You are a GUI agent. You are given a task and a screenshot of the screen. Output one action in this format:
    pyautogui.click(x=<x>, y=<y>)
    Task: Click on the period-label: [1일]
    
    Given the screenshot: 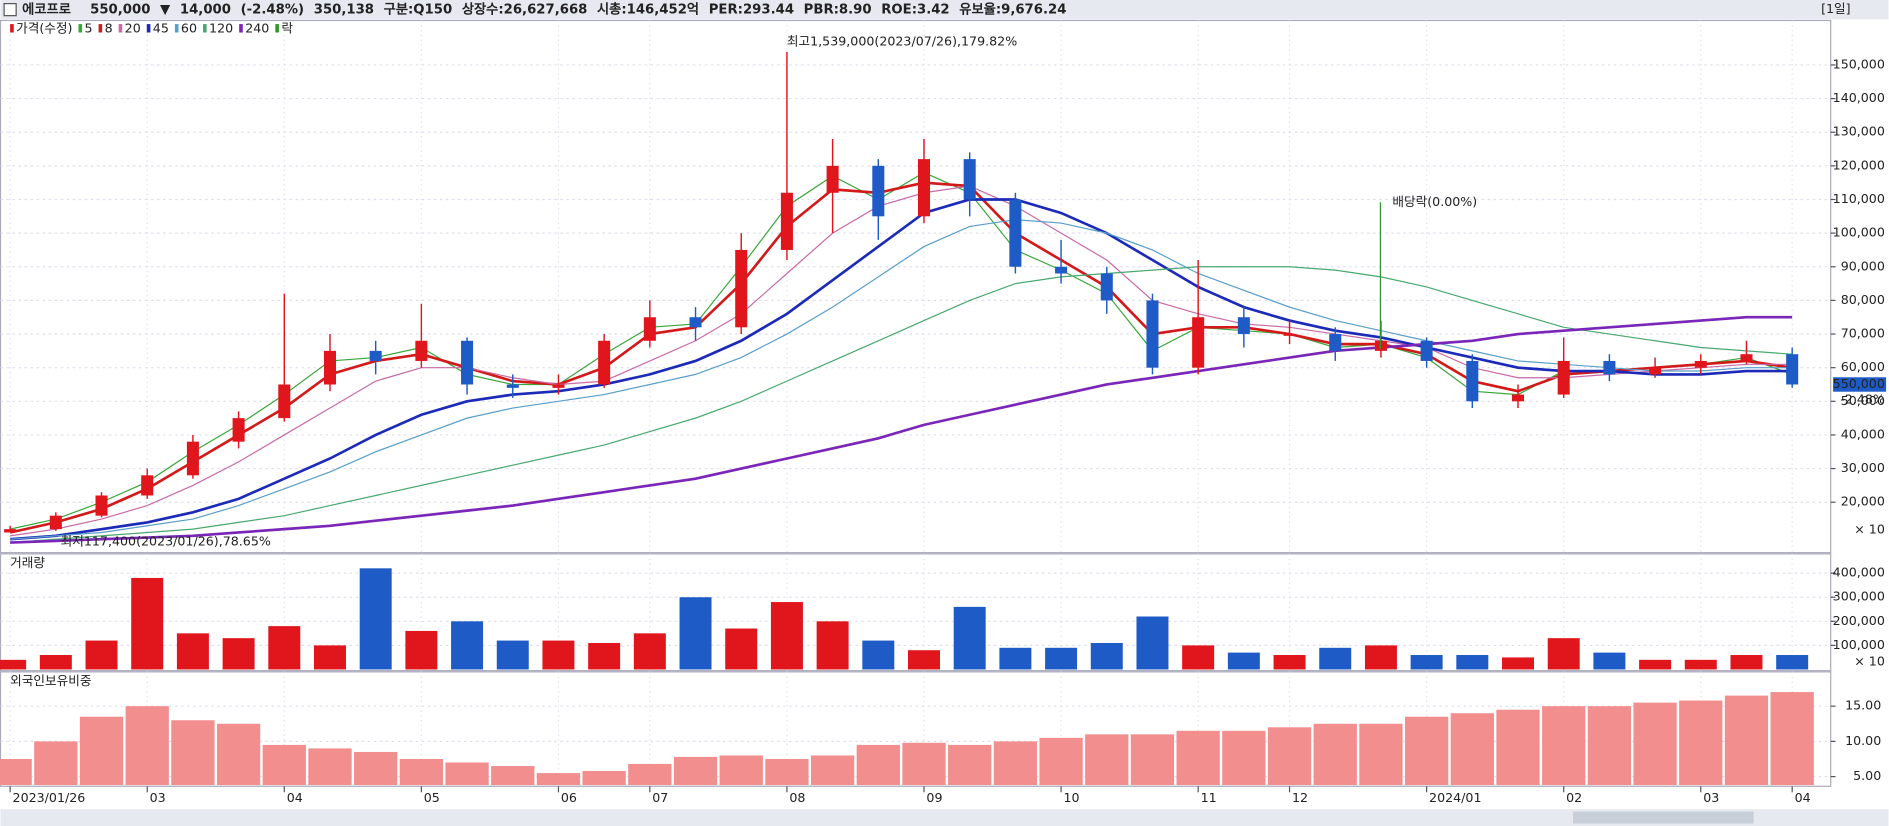 What is the action you would take?
    pyautogui.click(x=1836, y=8)
    